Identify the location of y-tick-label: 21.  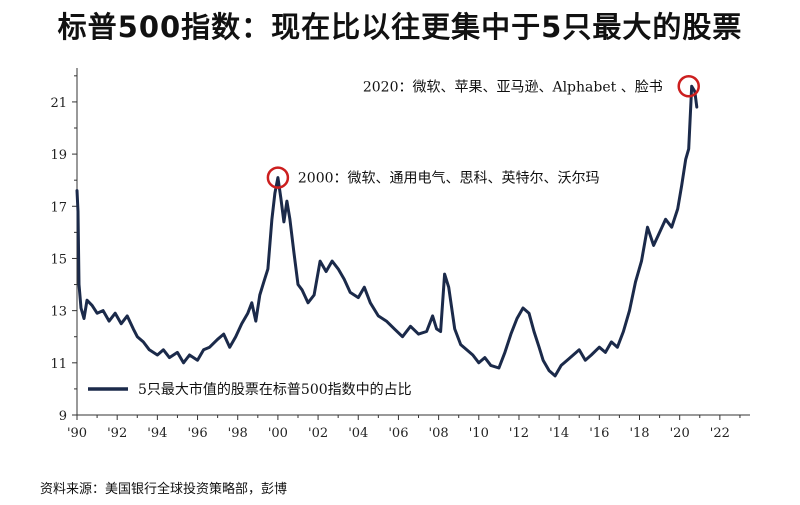
(58, 103).